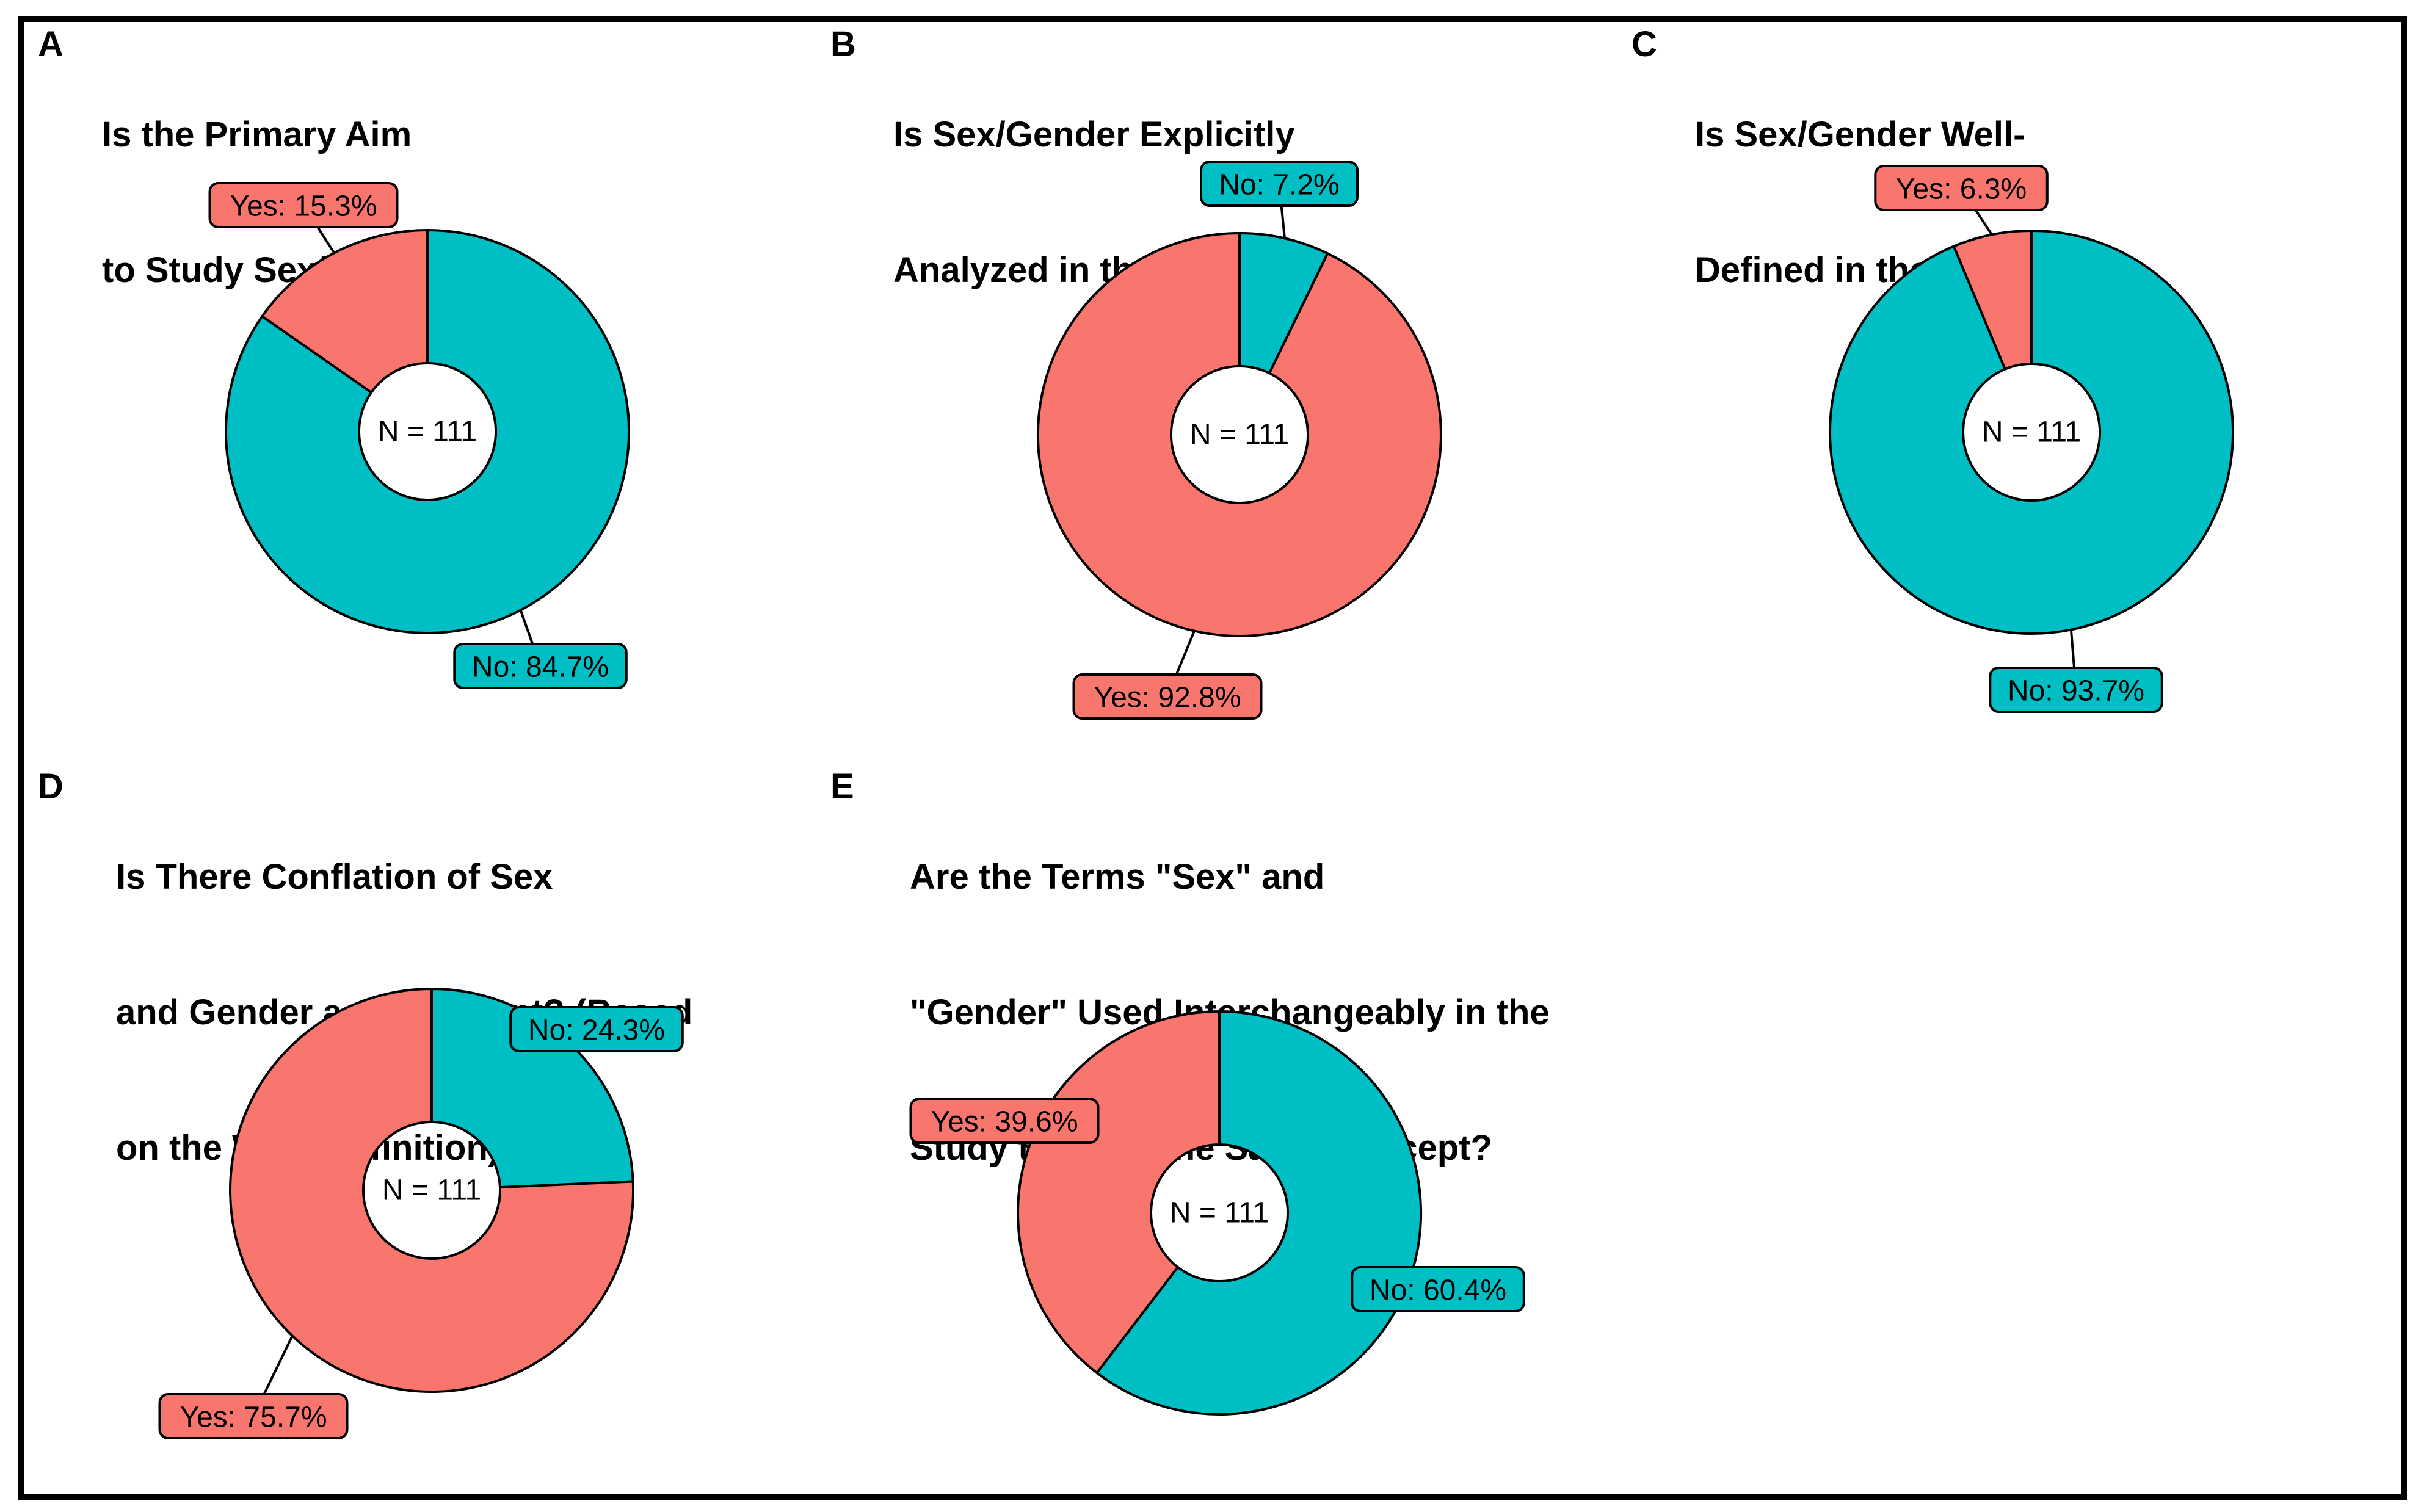  I want to click on callout-box-b-yes, so click(1167, 696).